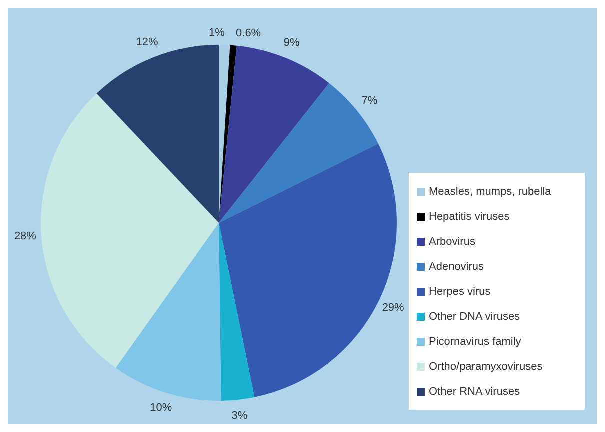 The width and height of the screenshot is (605, 432). Describe the element at coordinates (217, 33) in the screenshot. I see `data-label: 1%` at that location.